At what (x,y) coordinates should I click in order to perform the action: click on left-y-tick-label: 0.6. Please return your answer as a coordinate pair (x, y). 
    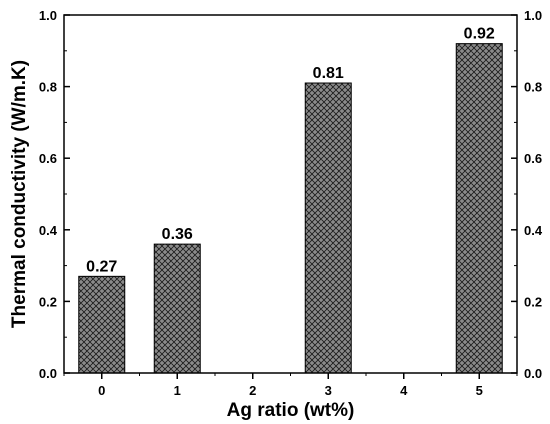
    Looking at the image, I should click on (48, 158).